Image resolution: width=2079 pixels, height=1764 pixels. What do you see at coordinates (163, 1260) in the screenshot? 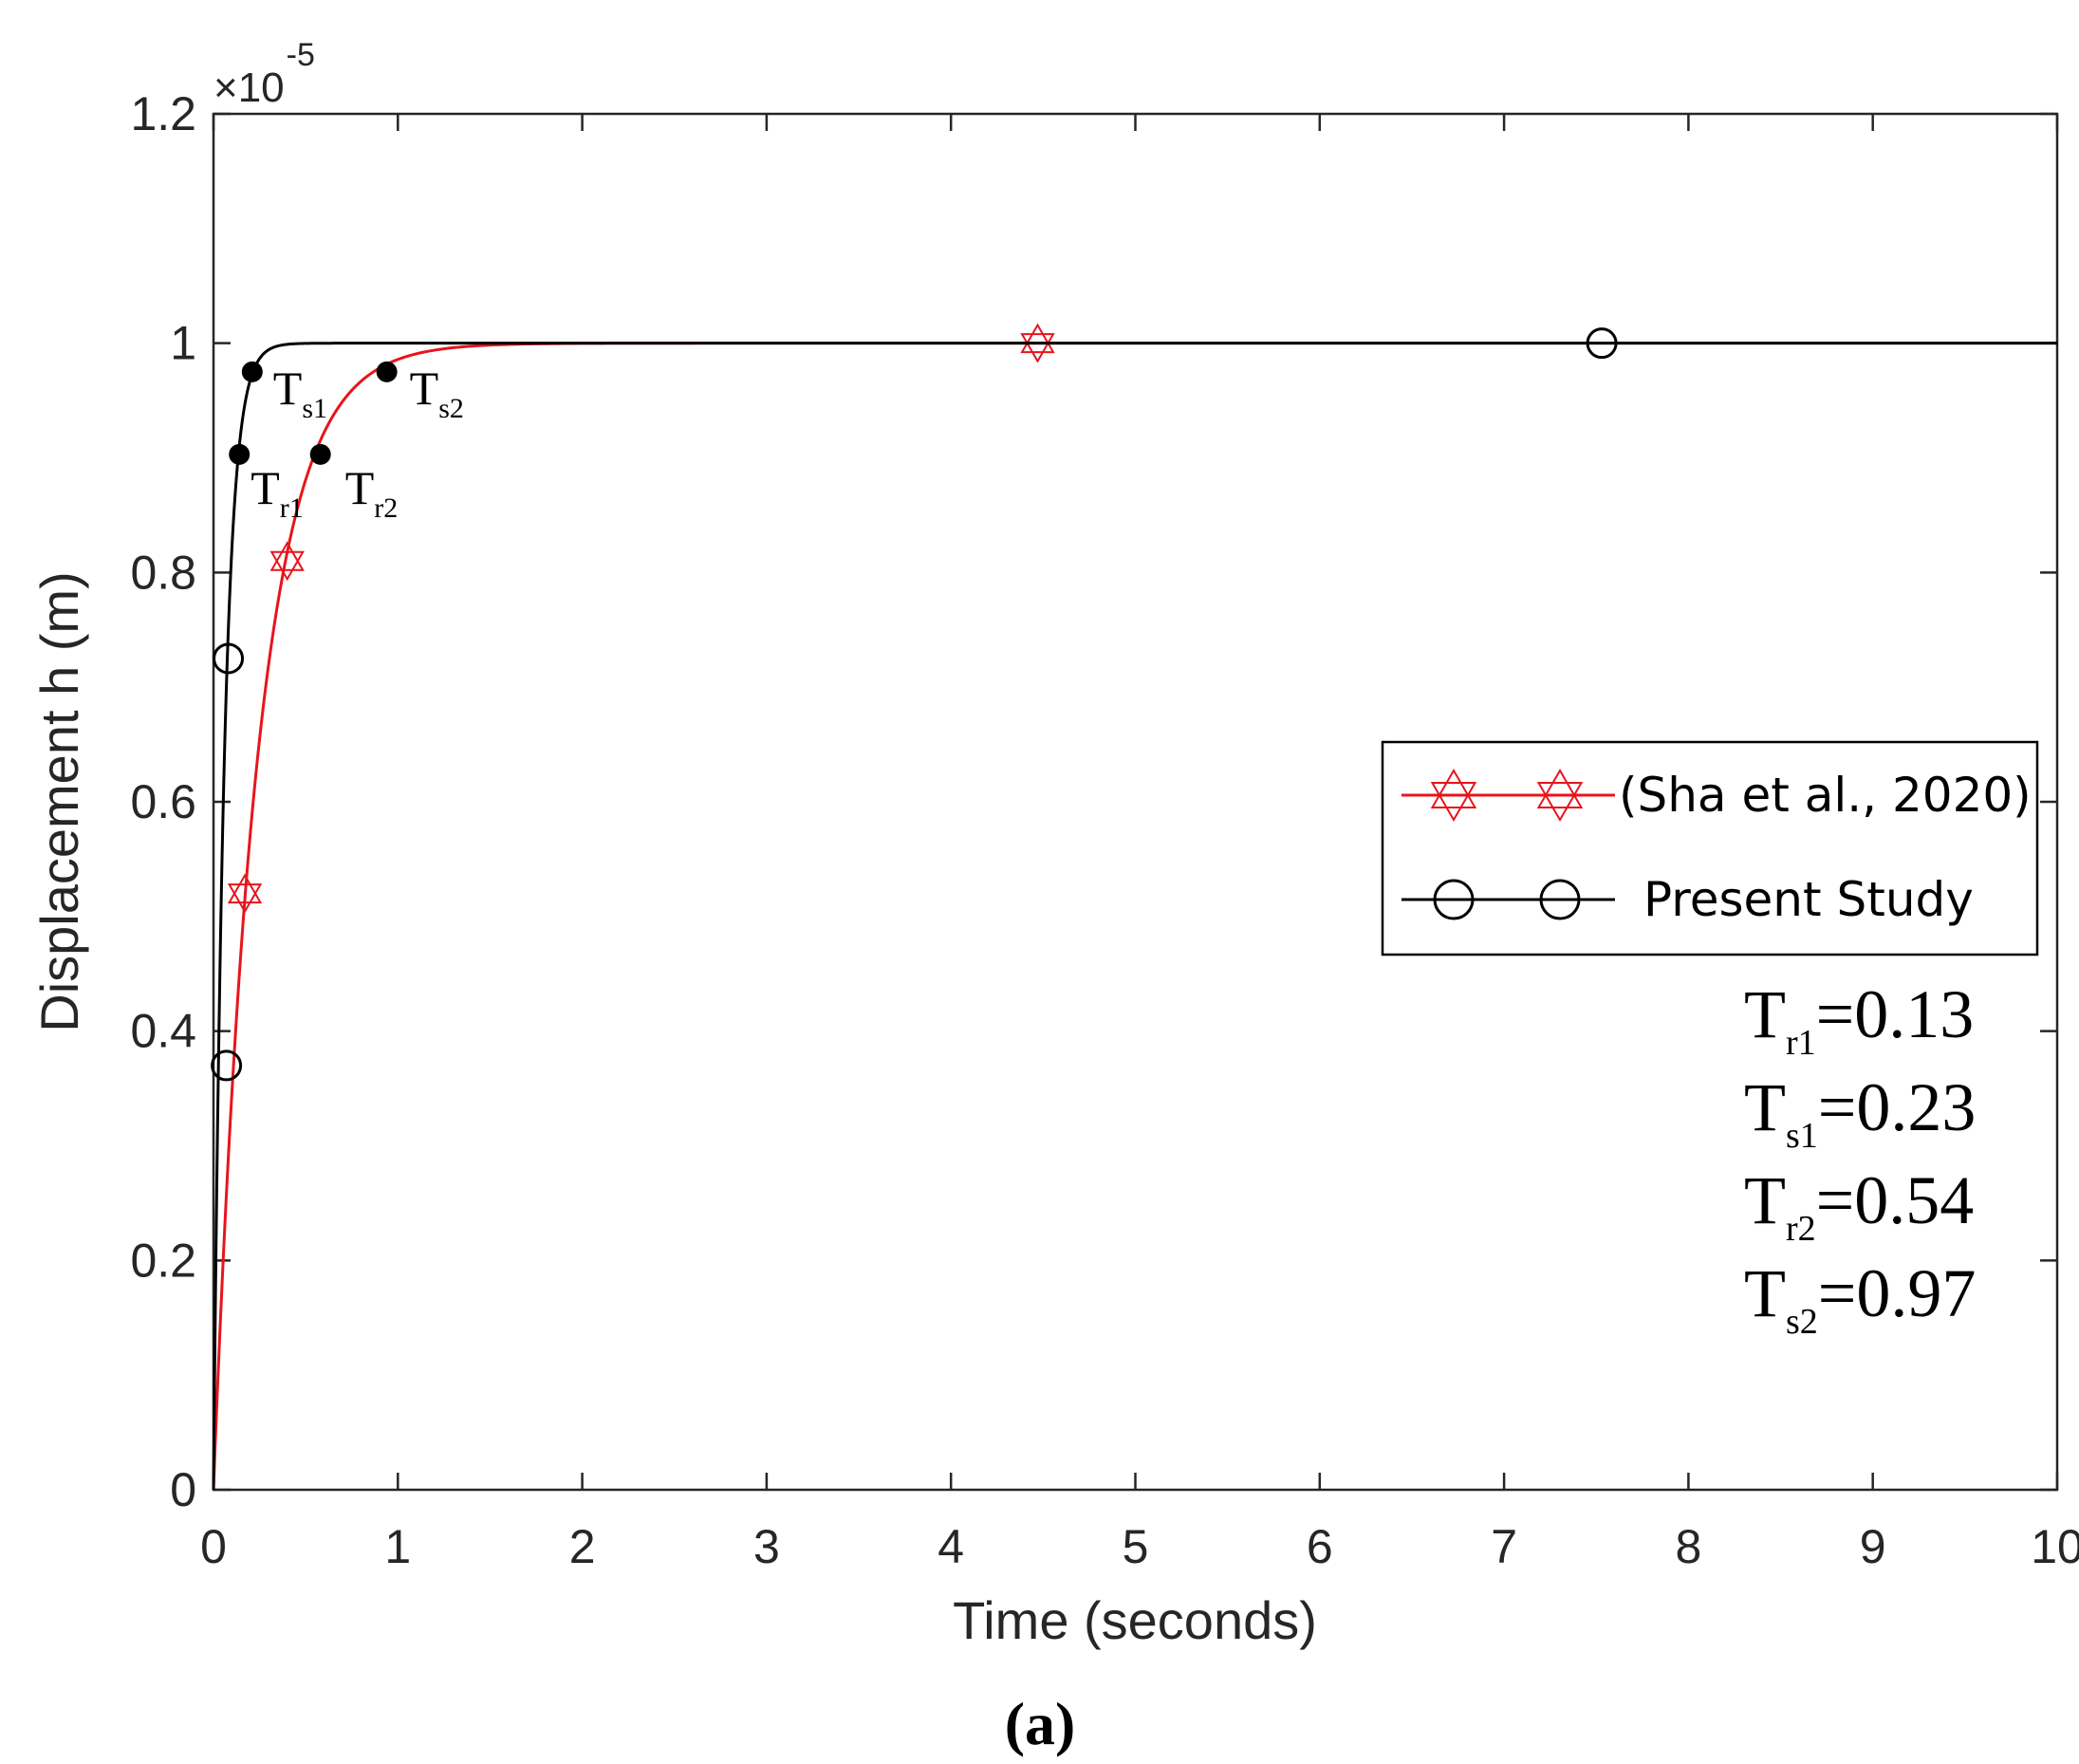
I see `y-tick-label: 0.2` at bounding box center [163, 1260].